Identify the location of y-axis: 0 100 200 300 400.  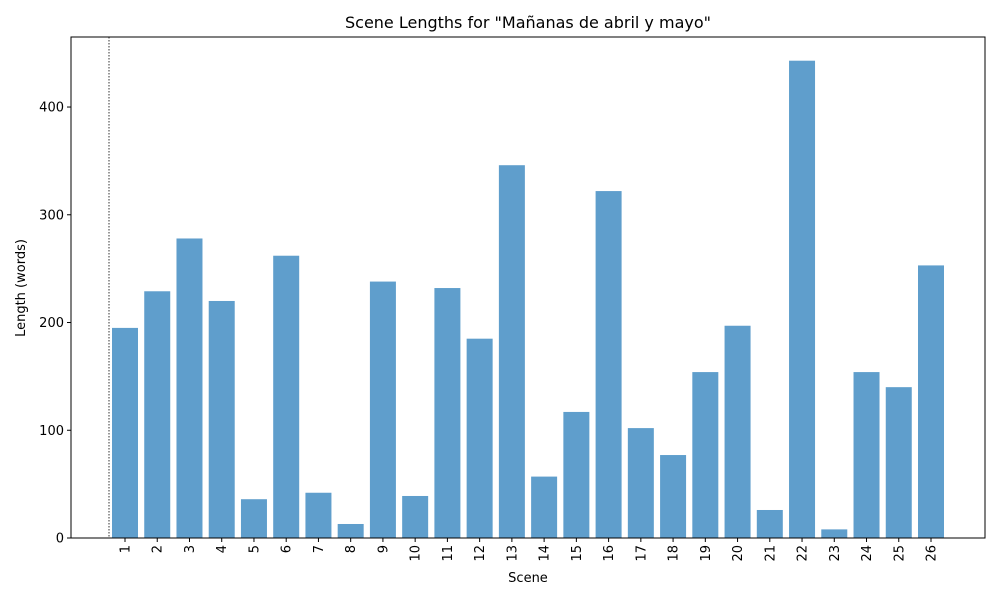
(55, 324).